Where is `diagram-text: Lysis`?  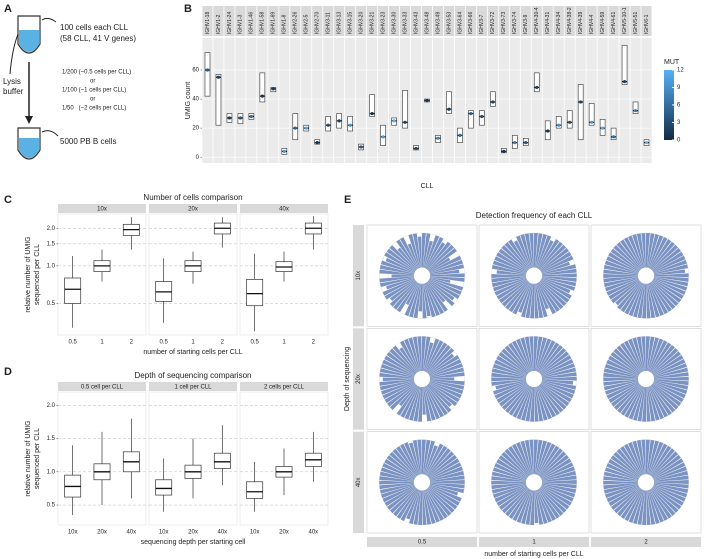
diagram-text: Lysis is located at coordinates (12, 81).